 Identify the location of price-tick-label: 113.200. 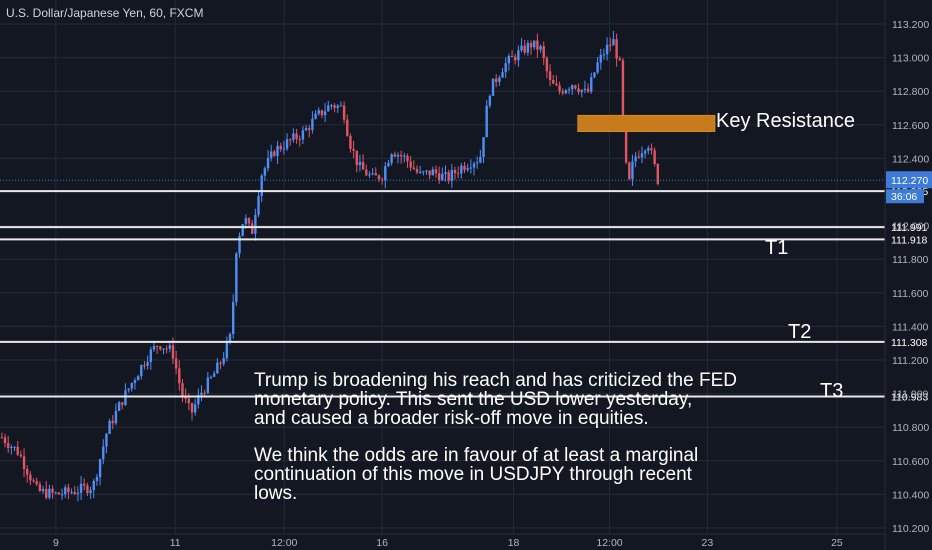
(910, 25).